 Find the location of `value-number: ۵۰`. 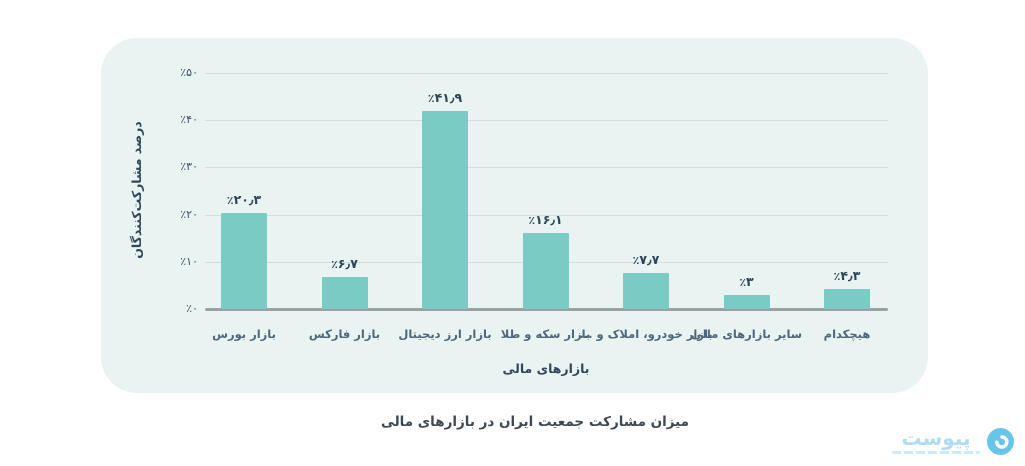

value-number: ۵۰ is located at coordinates (192, 72).